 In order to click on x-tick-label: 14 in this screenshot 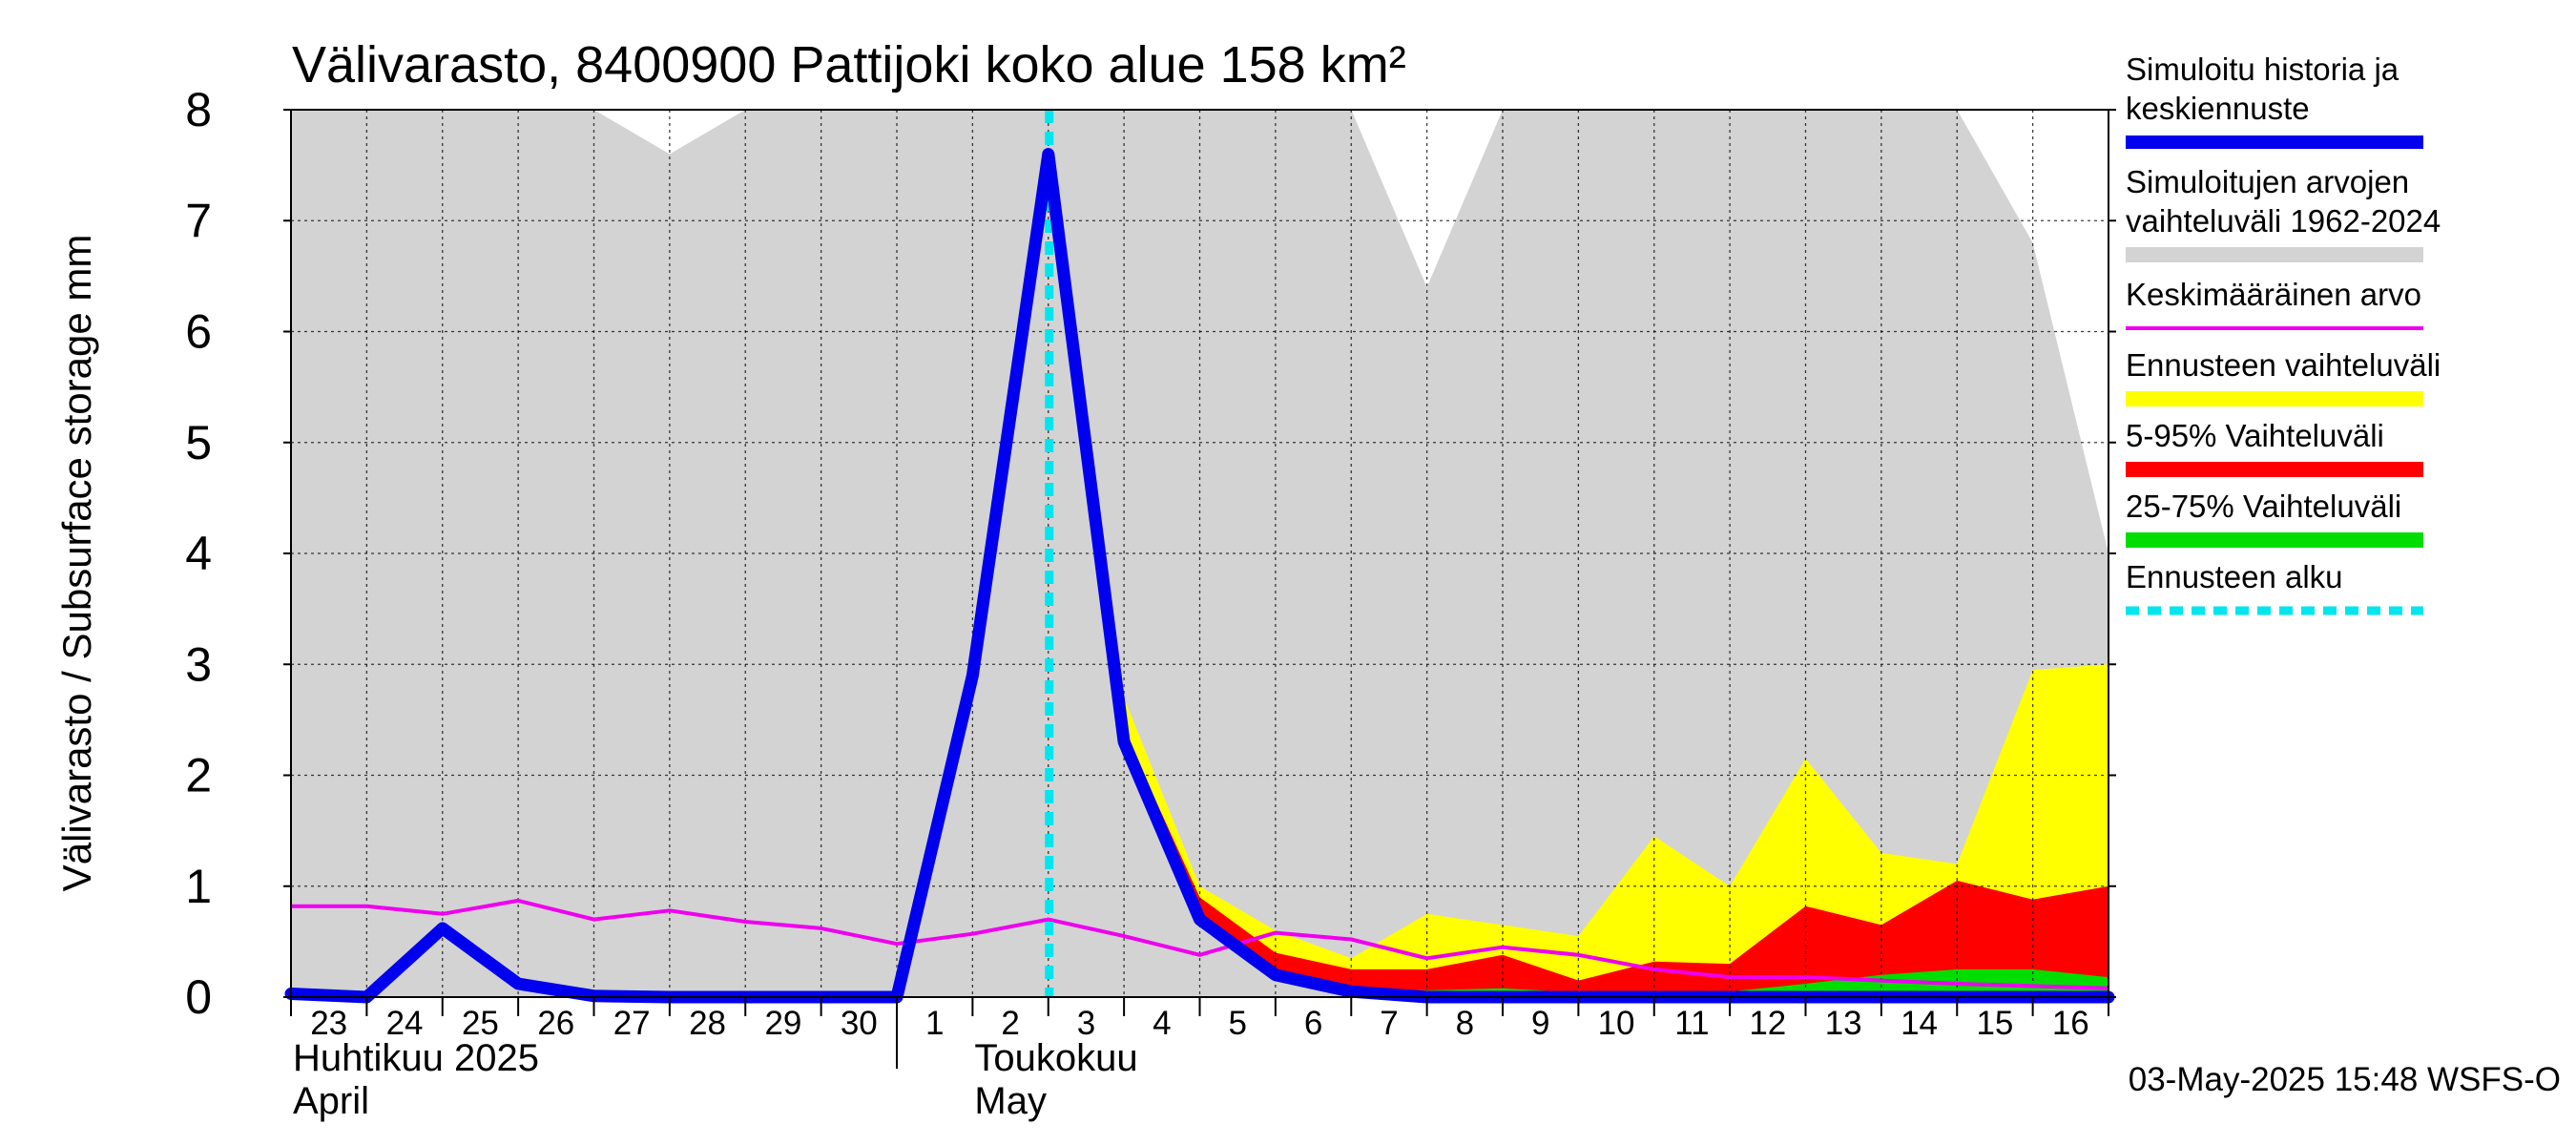, I will do `click(1919, 1023)`.